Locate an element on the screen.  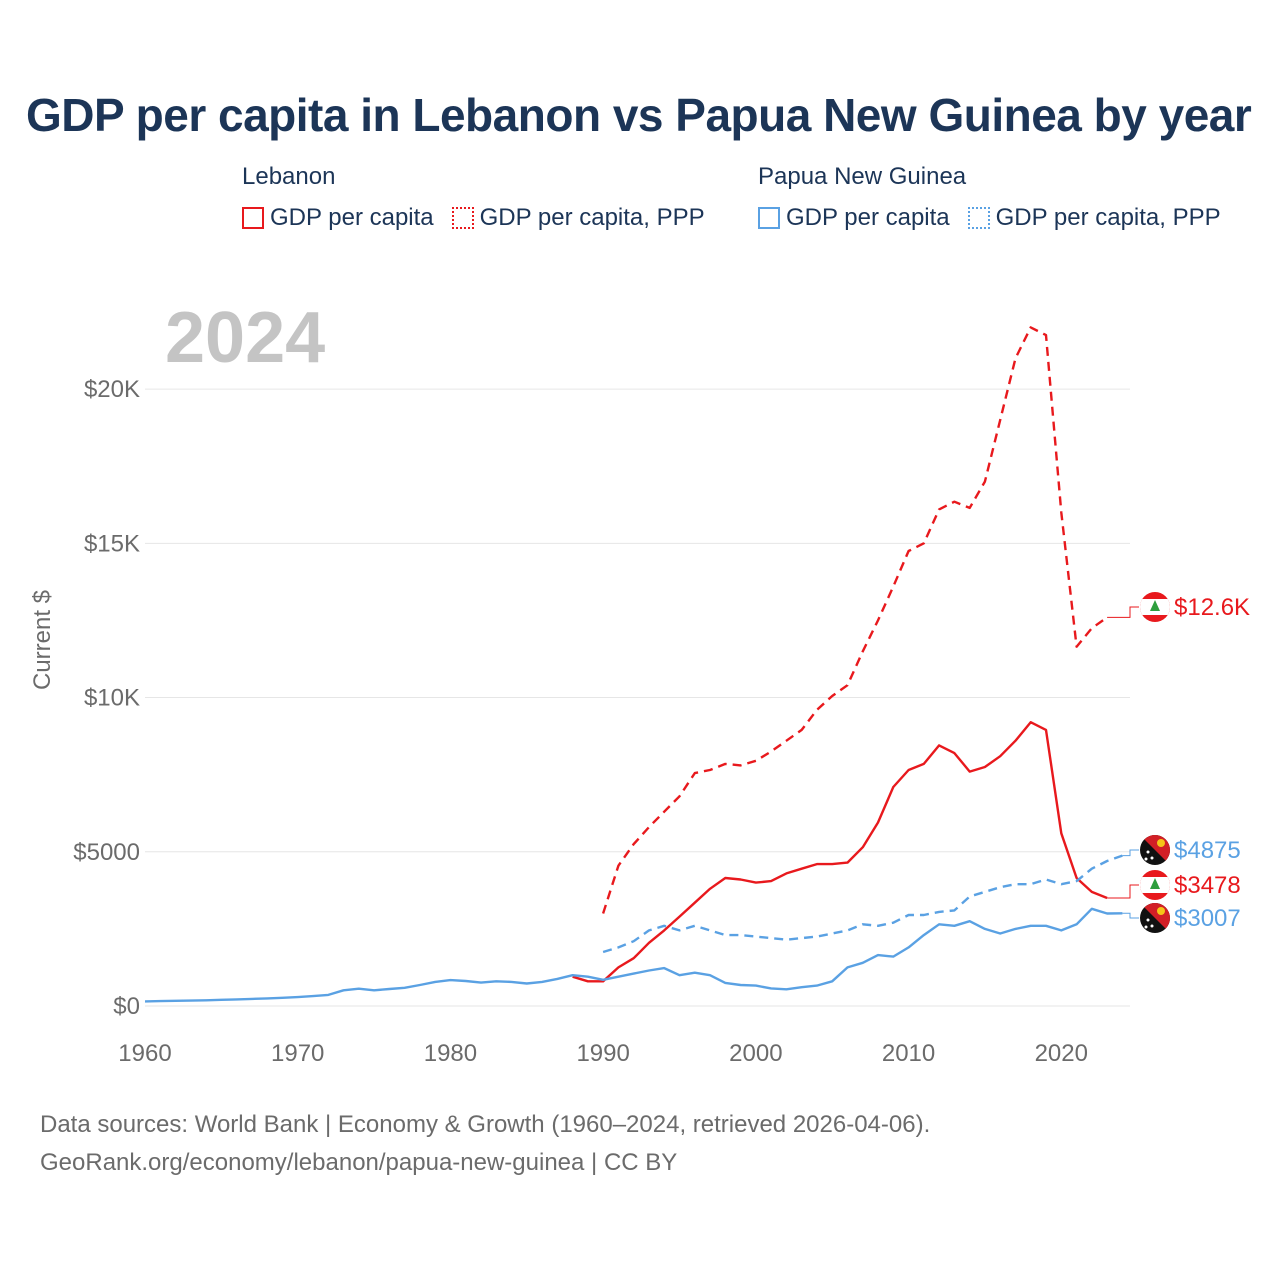
legend-item-png-gdp: GDP per capita is located at coordinates (854, 218).